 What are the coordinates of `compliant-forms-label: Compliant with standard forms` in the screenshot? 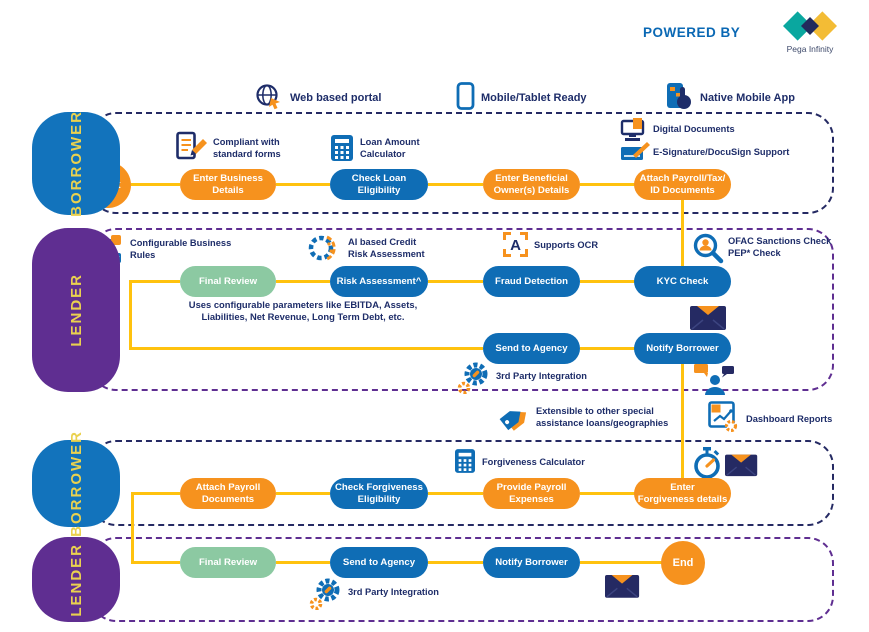 It's located at (247, 148).